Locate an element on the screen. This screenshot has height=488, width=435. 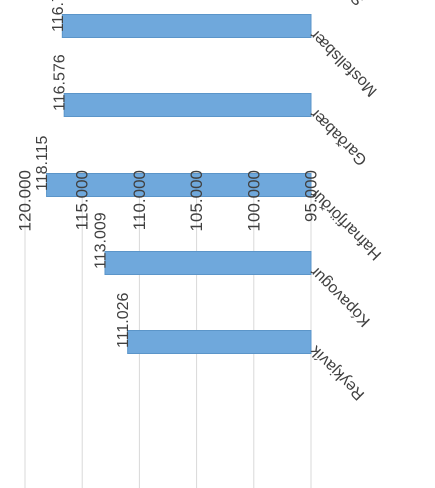
data-label: 113.009 is located at coordinates (100, 240).